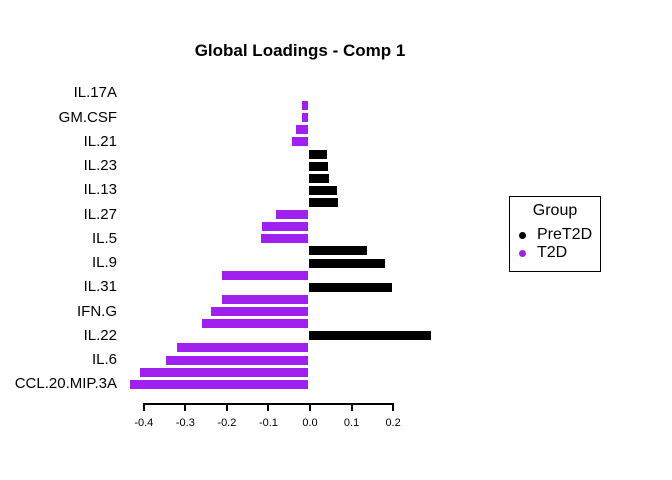  What do you see at coordinates (100, 166) in the screenshot?
I see `category-label: IL.23` at bounding box center [100, 166].